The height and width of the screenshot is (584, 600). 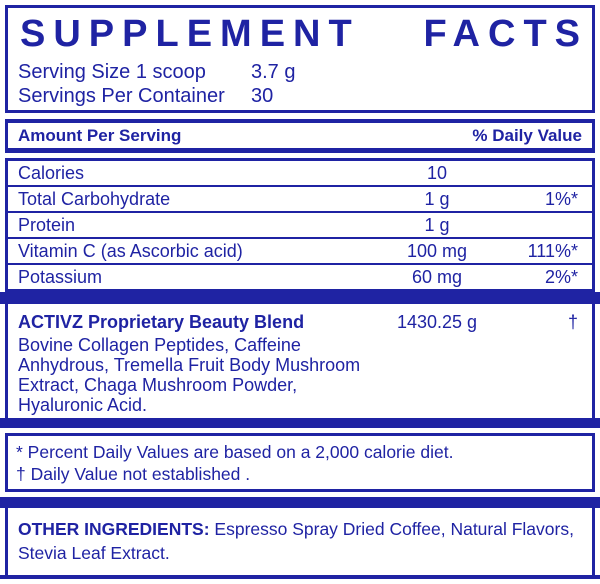 What do you see at coordinates (561, 277) in the screenshot?
I see `nutrient-dv: 2%*` at bounding box center [561, 277].